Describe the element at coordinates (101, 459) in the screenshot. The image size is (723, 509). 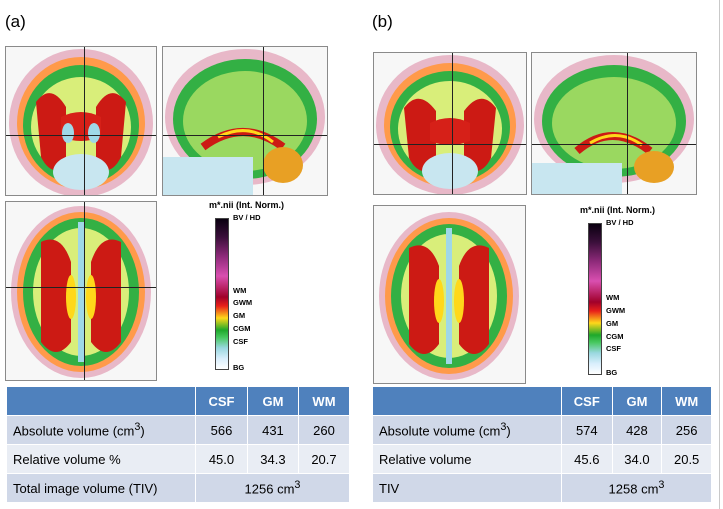
I see `row-label: Relative volume %` at that location.